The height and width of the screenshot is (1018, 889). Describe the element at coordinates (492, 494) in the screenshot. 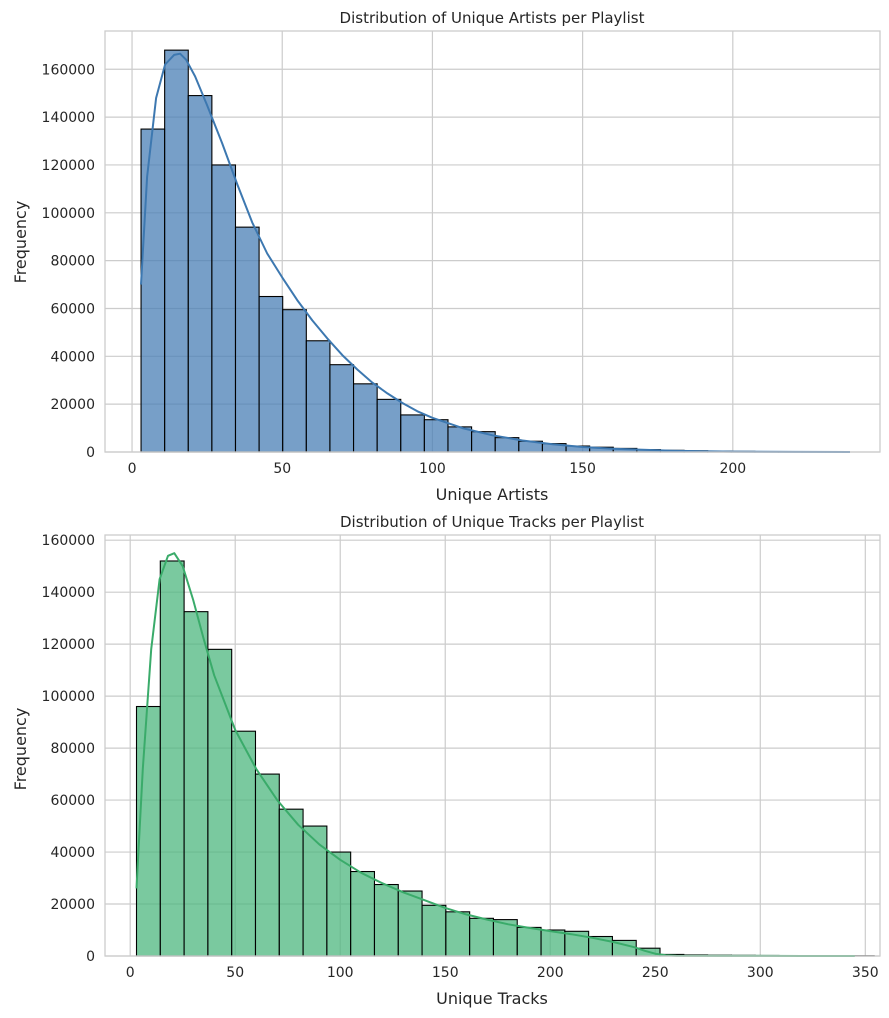

I see `x-axis-label: Unique Artists` at that location.